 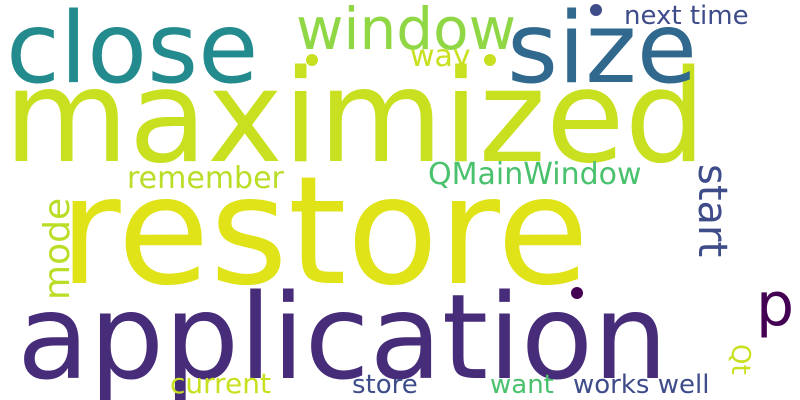 I want to click on word-p: p, so click(x=775, y=305).